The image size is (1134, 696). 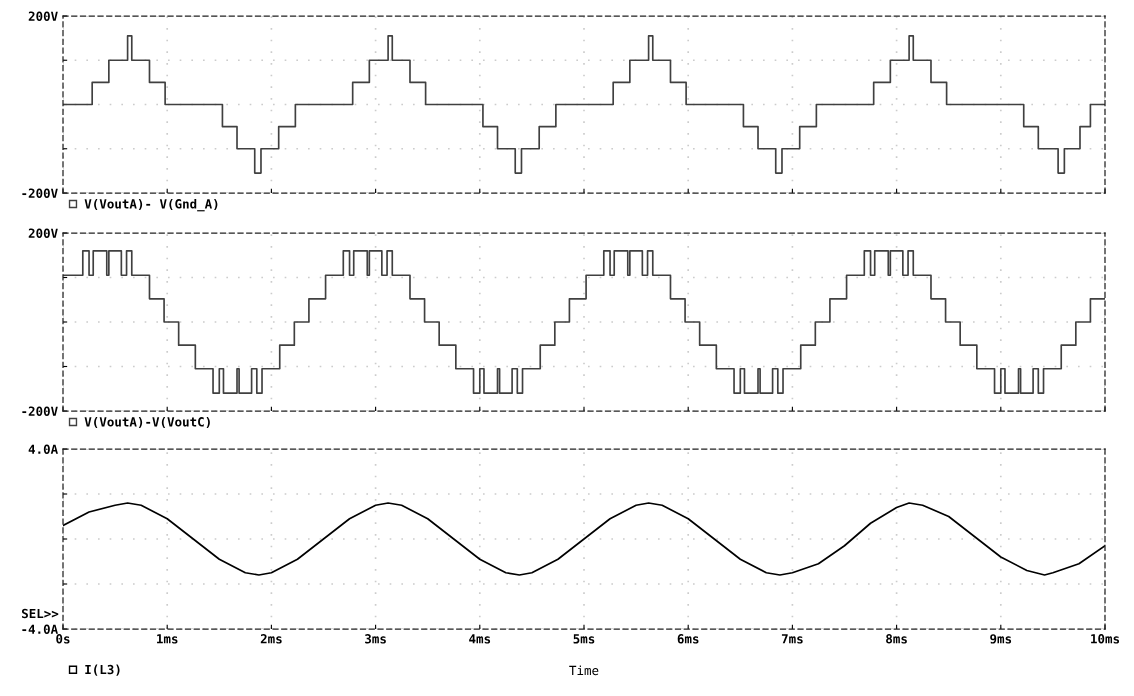 I want to click on x-tick-label: 6ms, so click(x=688, y=639).